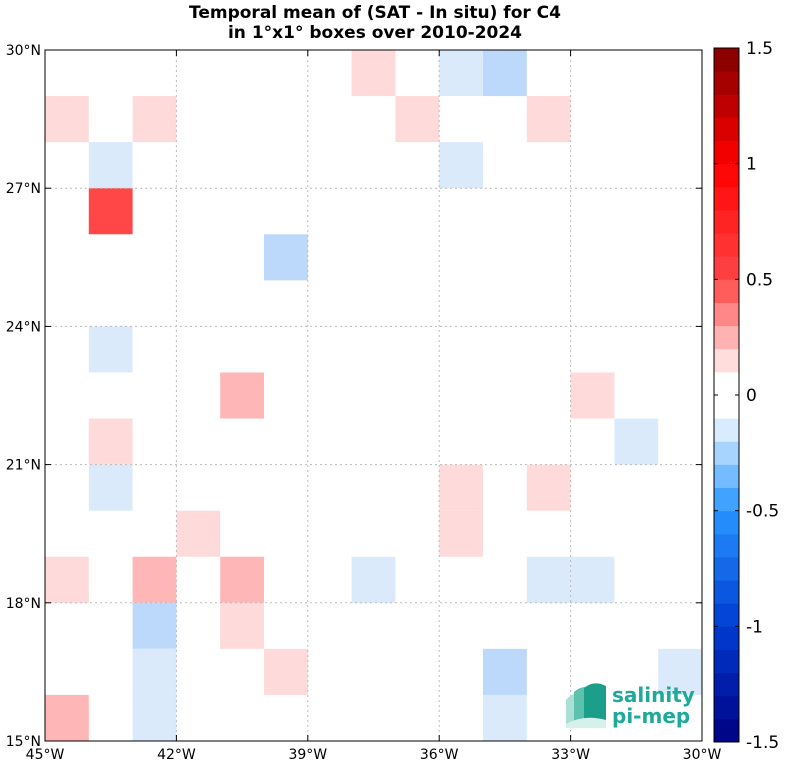 This screenshot has height=763, width=785. What do you see at coordinates (23, 742) in the screenshot?
I see `y-tick-label: 15°N` at bounding box center [23, 742].